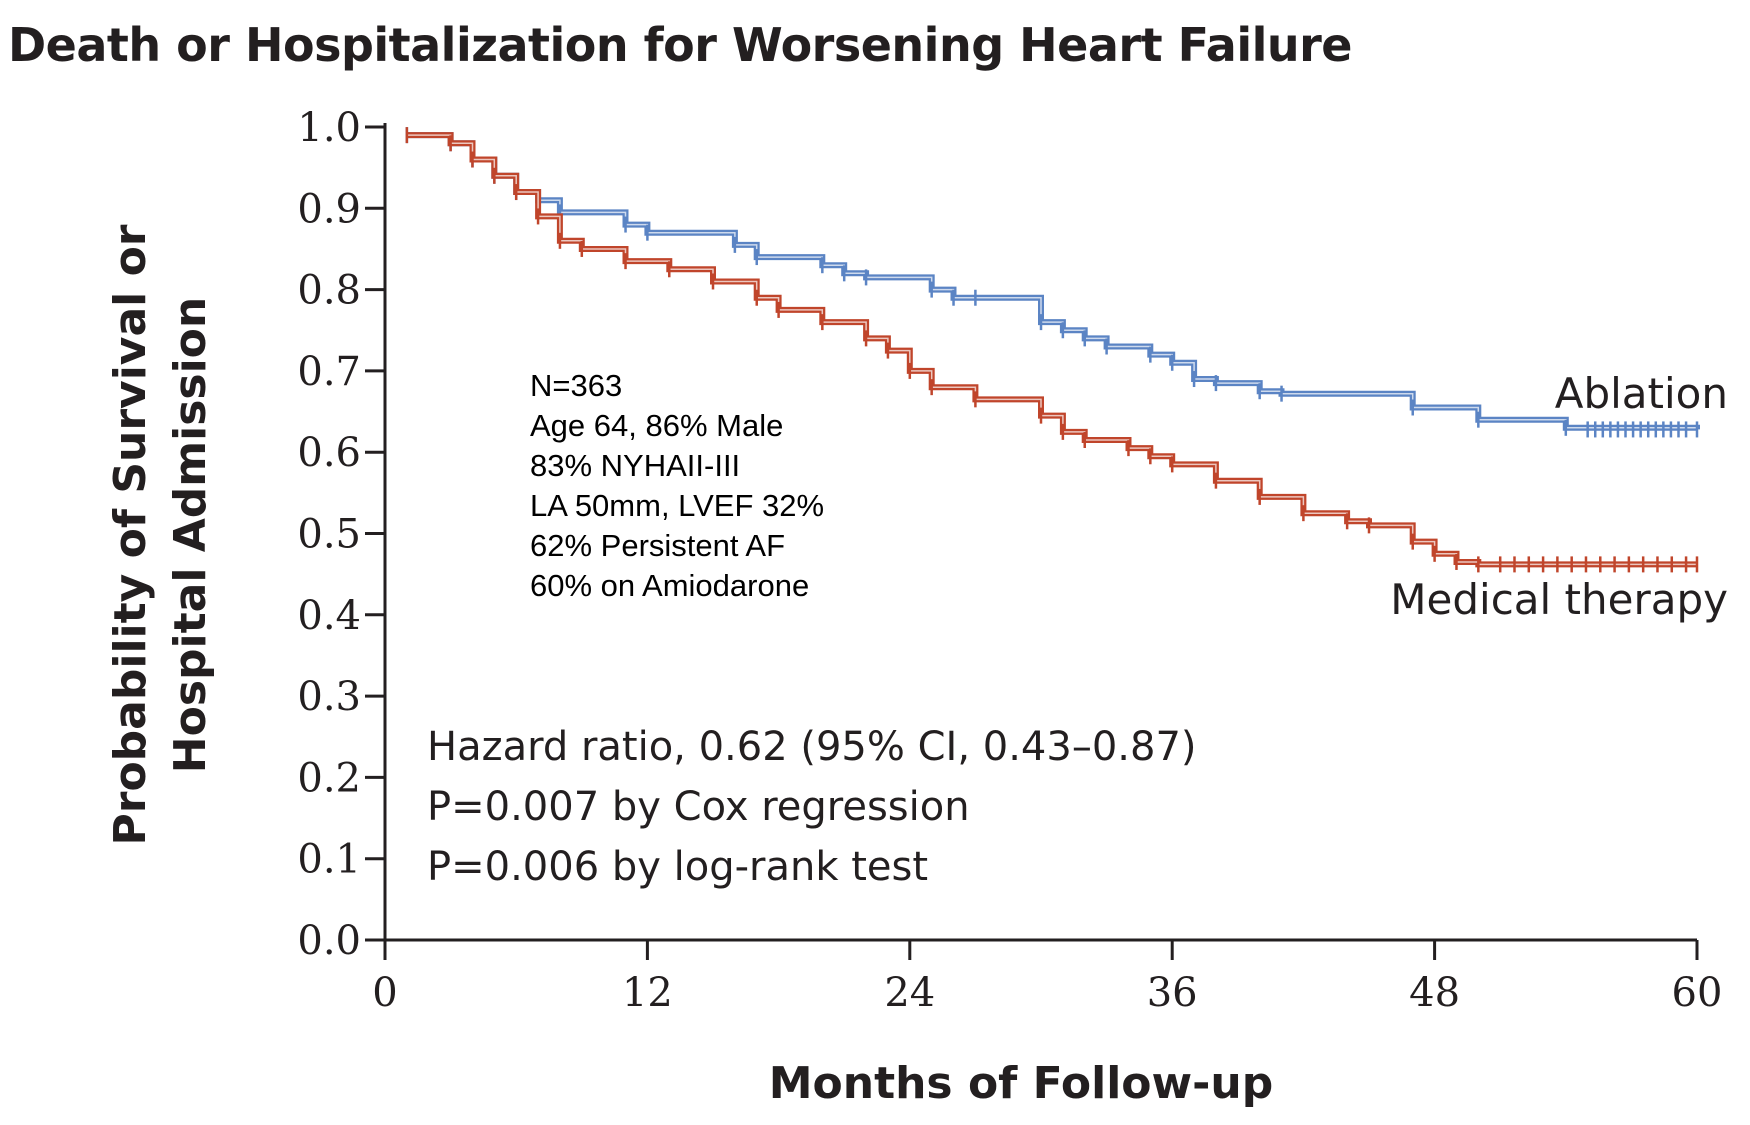  What do you see at coordinates (576, 385) in the screenshot?
I see `baseline-line: N=363` at bounding box center [576, 385].